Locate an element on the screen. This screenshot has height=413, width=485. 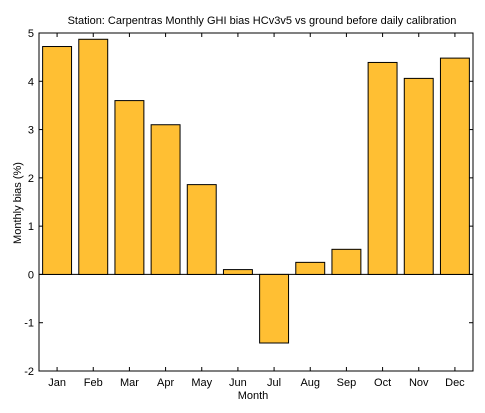
x-tick-label: Jan is located at coordinates (57, 383).